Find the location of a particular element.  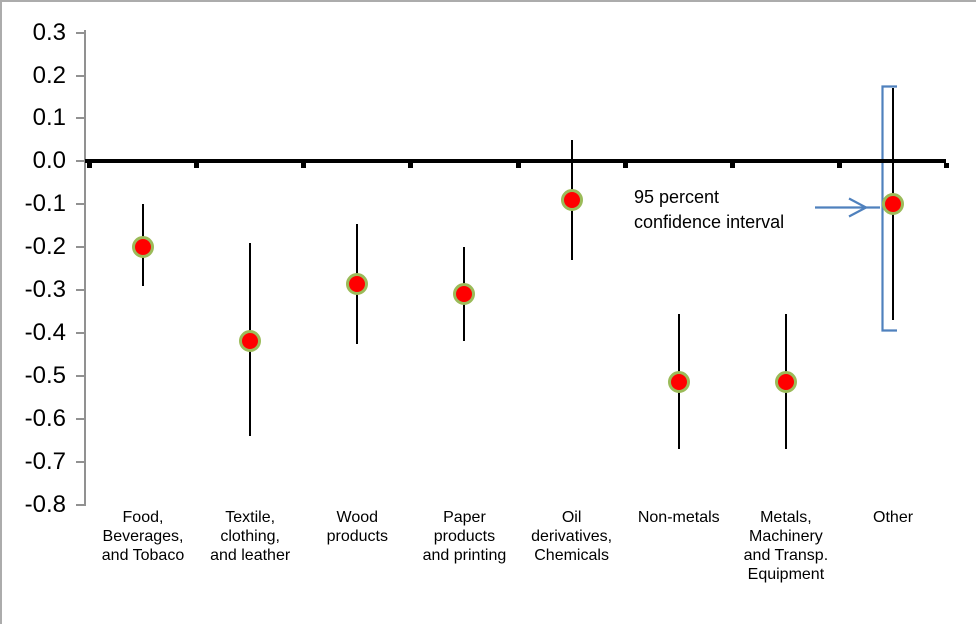

y-tick-label: -0.4 is located at coordinates (45, 332).